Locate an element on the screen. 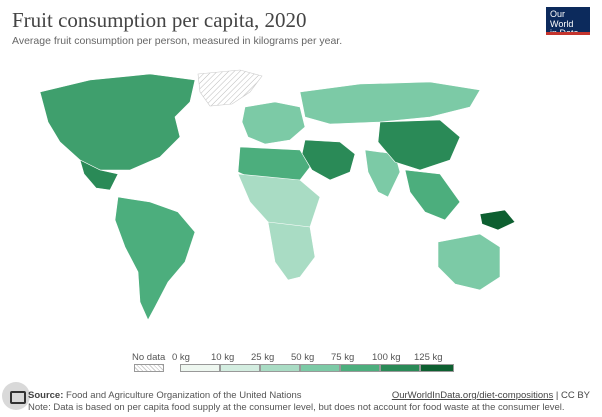  legend-no-data-label: No data is located at coordinates (149, 357).